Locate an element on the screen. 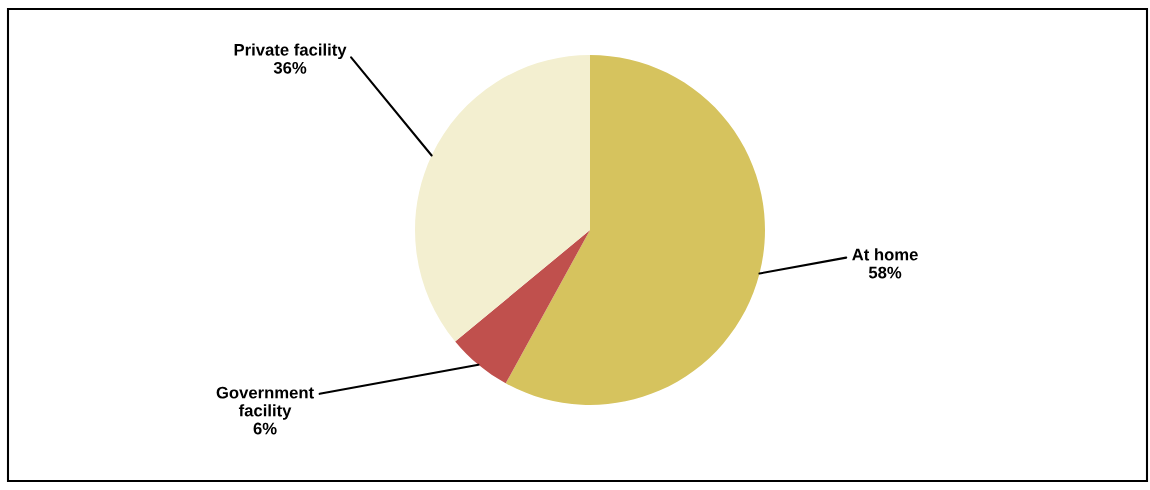 Image resolution: width=1150 pixels, height=490 pixels. data-label: 58% is located at coordinates (885, 272).